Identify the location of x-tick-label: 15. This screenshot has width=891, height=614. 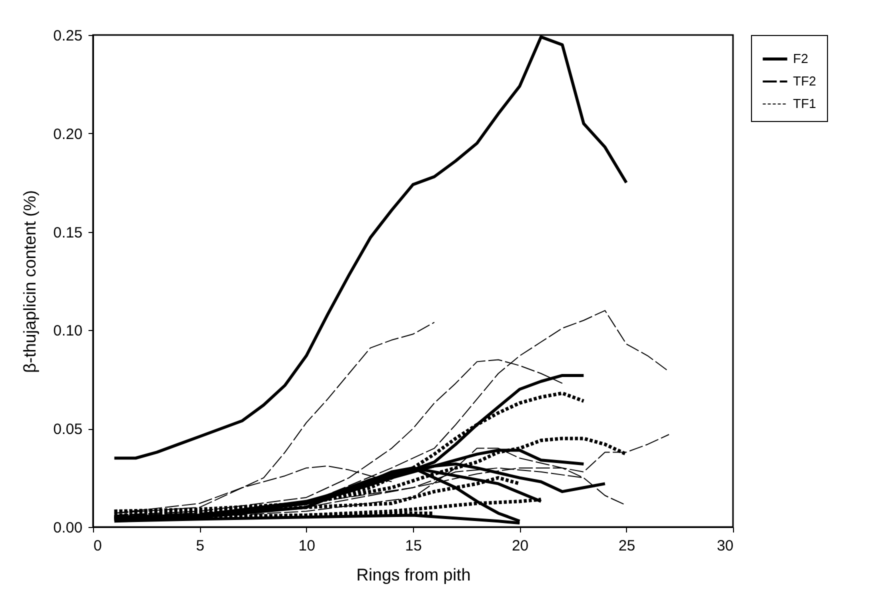
(413, 546).